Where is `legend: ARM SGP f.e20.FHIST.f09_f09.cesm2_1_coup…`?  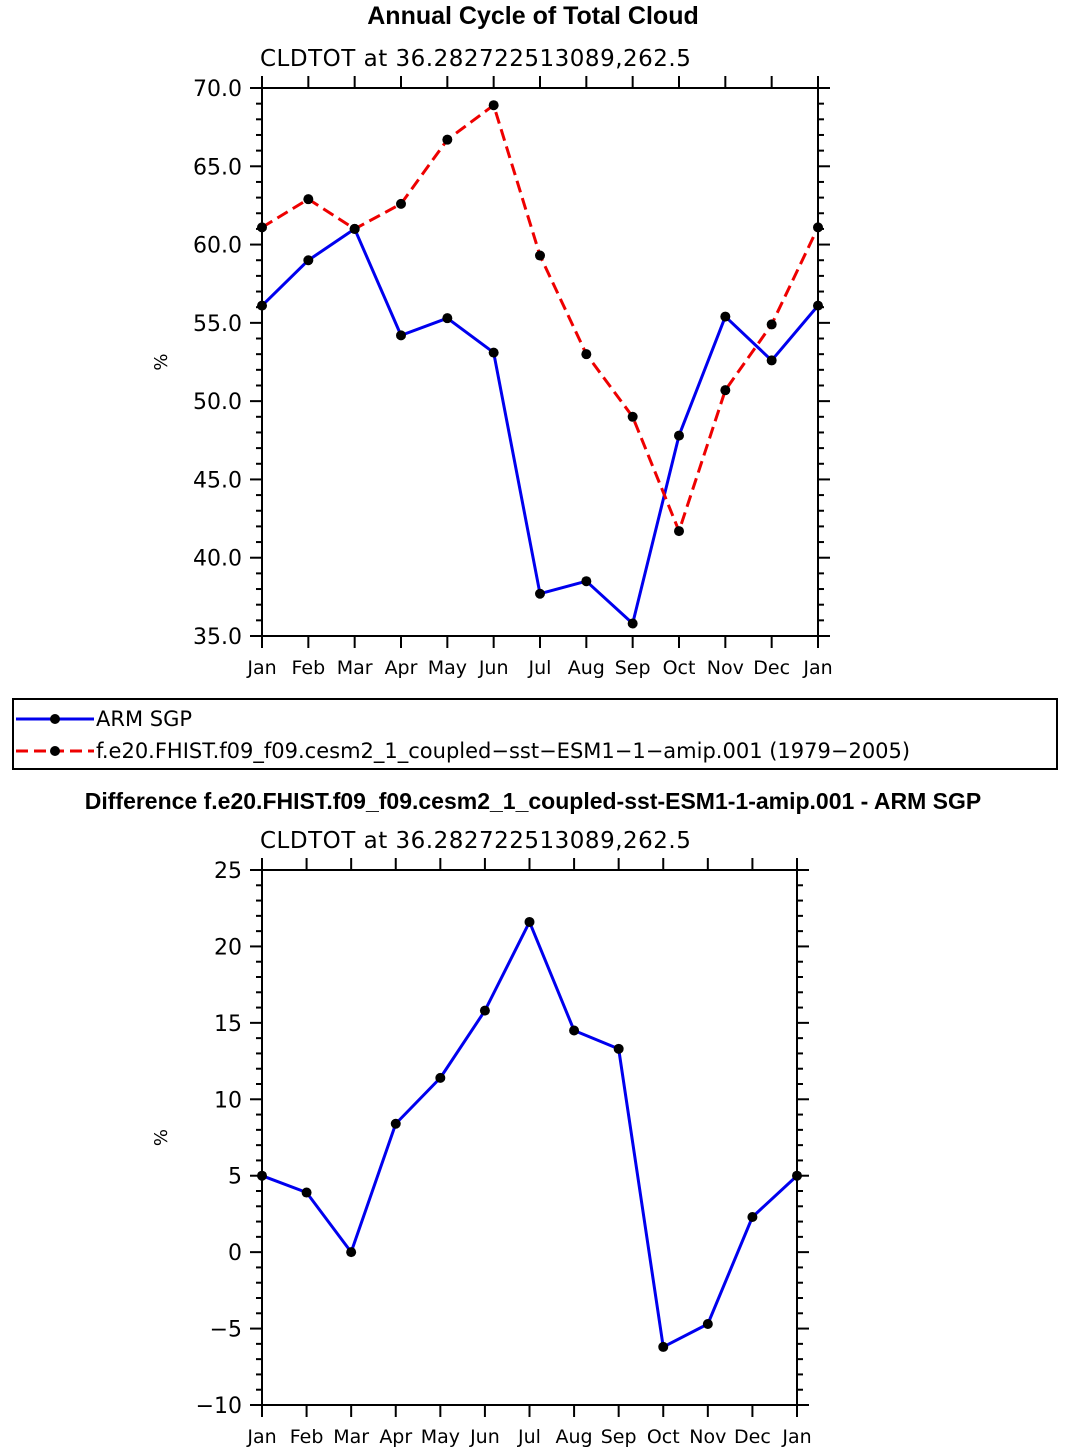 legend: ARM SGP f.e20.FHIST.f09_f09.cesm2_1_coup… is located at coordinates (535, 734).